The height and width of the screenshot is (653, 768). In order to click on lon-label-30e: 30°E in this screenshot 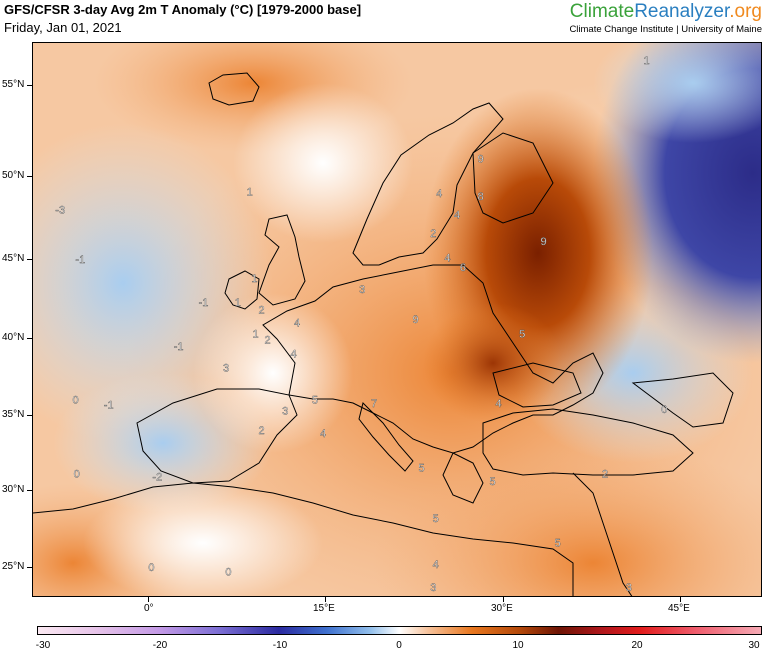, I will do `click(502, 608)`.